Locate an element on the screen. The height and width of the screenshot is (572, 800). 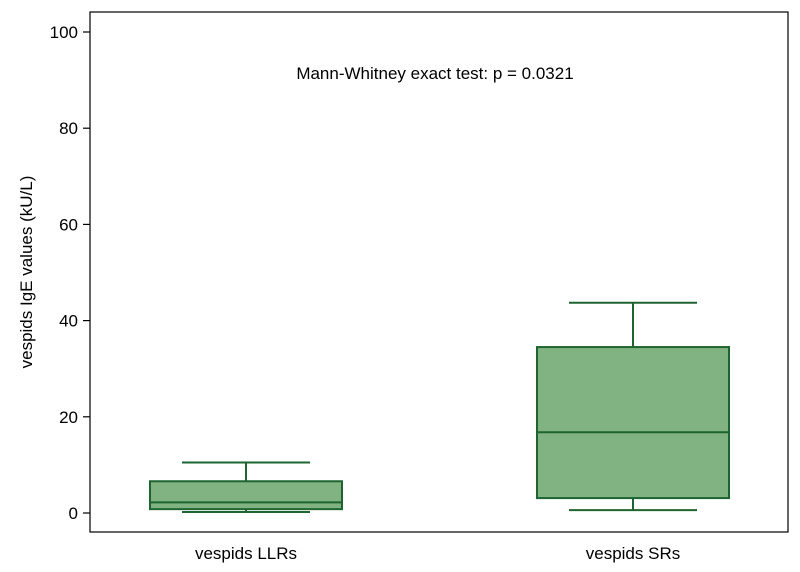
y-tick-label: 80 is located at coordinates (68, 128).